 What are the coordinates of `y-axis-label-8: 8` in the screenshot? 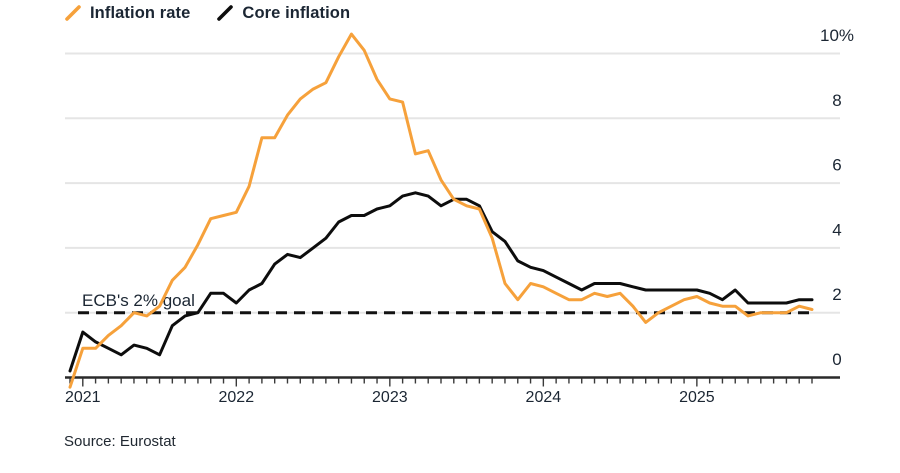 It's located at (836, 100).